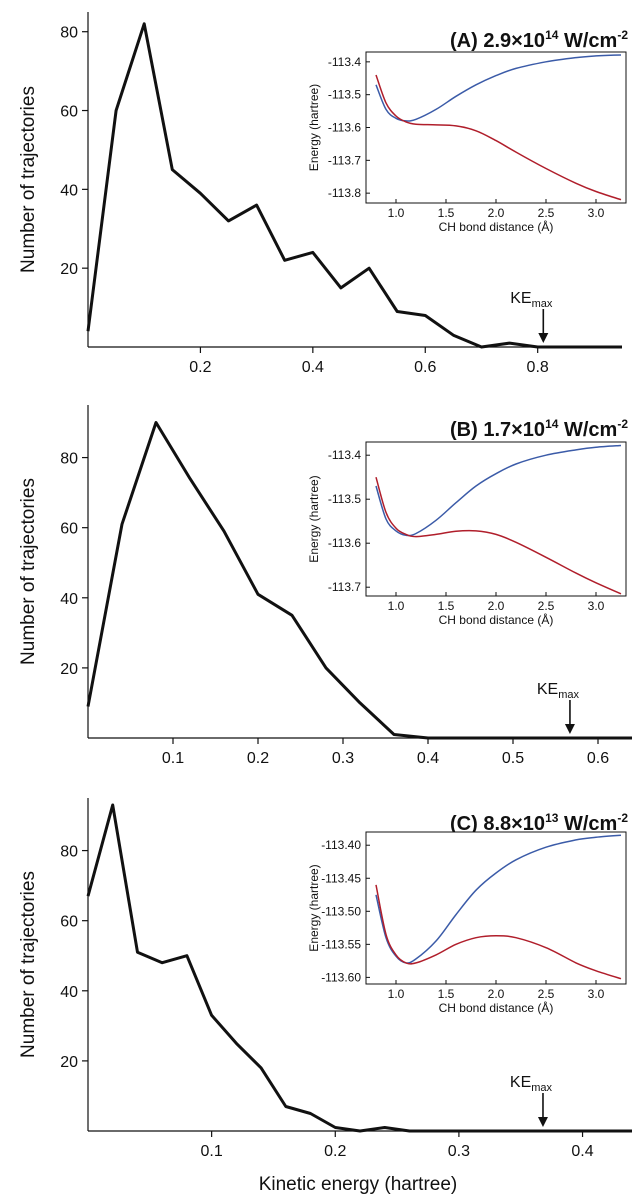  Describe the element at coordinates (341, 977) in the screenshot. I see `inset-y-tick-label: -113.60` at that location.